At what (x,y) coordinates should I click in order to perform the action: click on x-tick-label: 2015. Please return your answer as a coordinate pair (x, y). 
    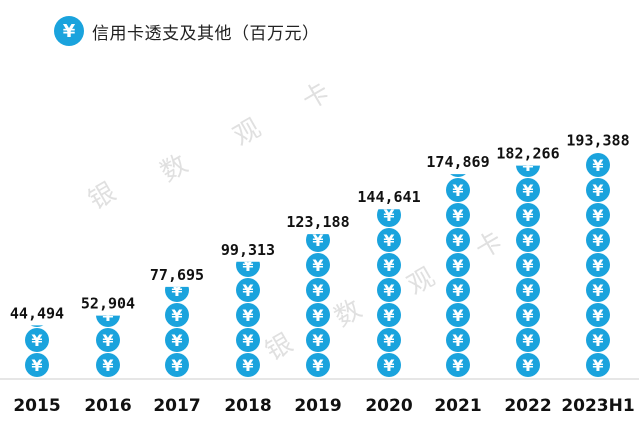
    Looking at the image, I should click on (36, 406).